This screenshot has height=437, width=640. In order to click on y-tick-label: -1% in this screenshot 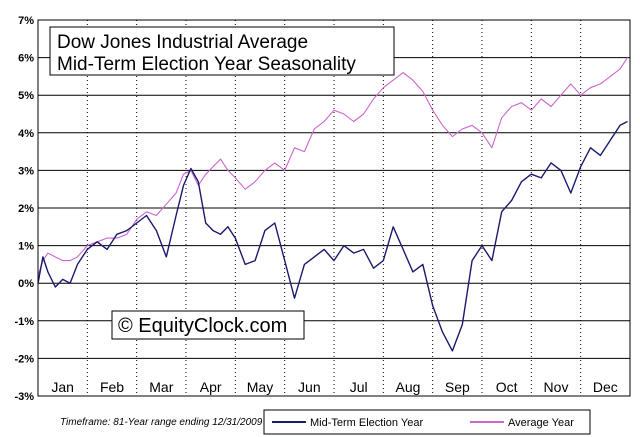, I will do `click(24, 322)`.